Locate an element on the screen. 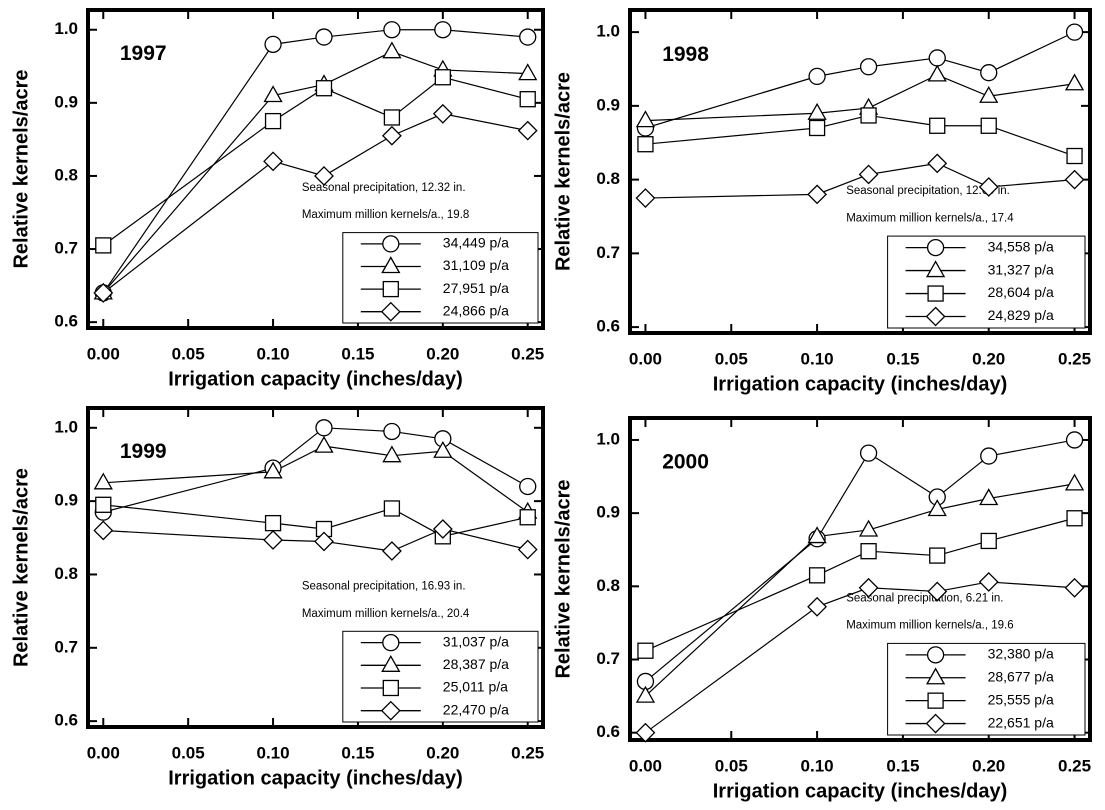 The height and width of the screenshot is (810, 1105). legend-label: 27,951 p/a is located at coordinates (476, 288).